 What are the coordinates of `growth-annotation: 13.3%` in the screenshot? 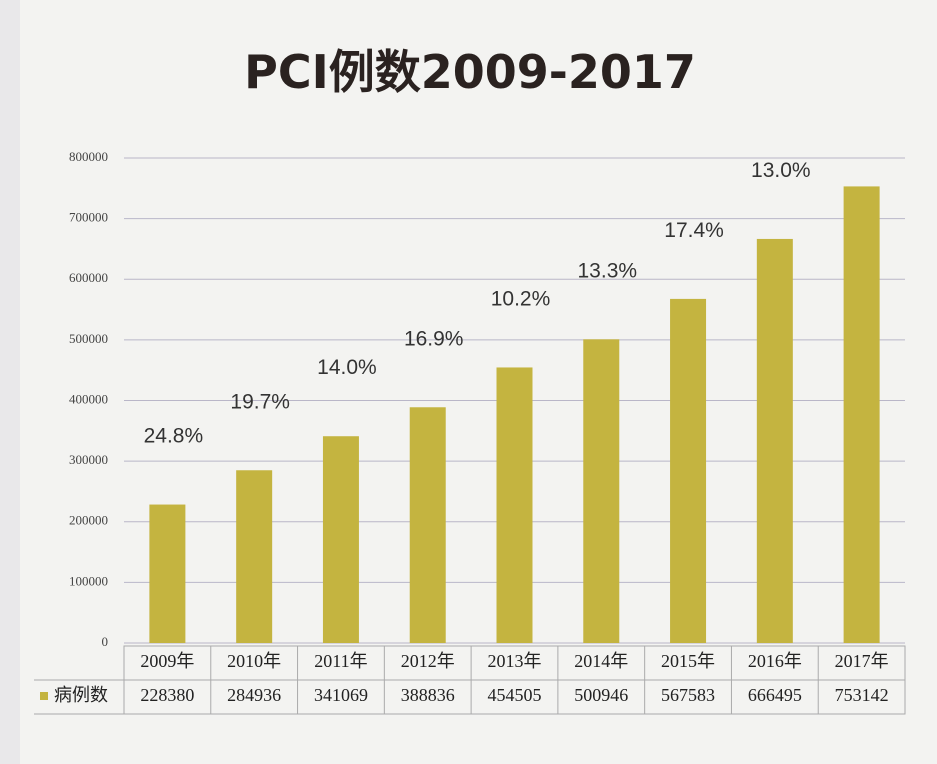 It's located at (608, 270).